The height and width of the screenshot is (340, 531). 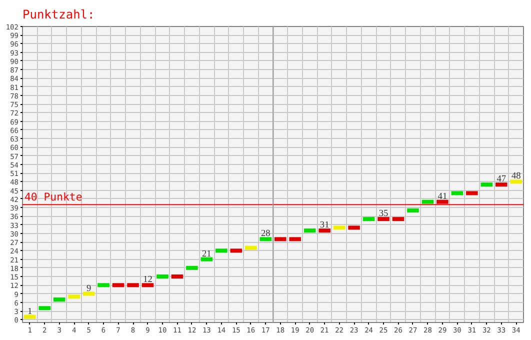 What do you see at coordinates (443, 197) in the screenshot?
I see `data-label: 41` at bounding box center [443, 197].